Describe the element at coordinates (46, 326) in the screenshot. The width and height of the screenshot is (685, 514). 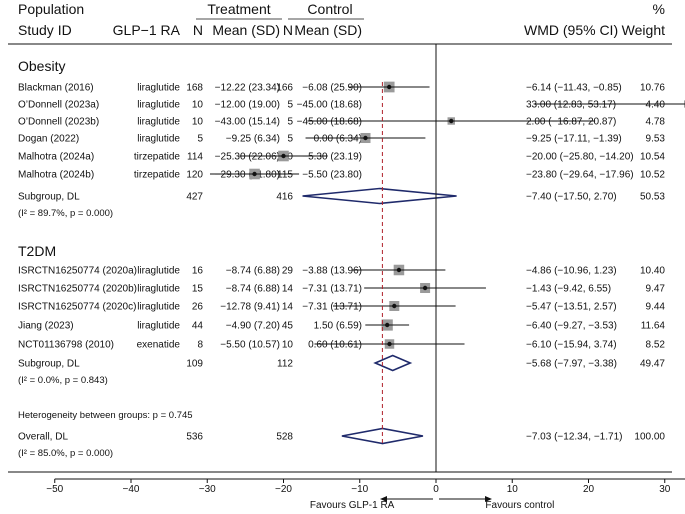
I see `study-label: Jiang (2023)` at that location.